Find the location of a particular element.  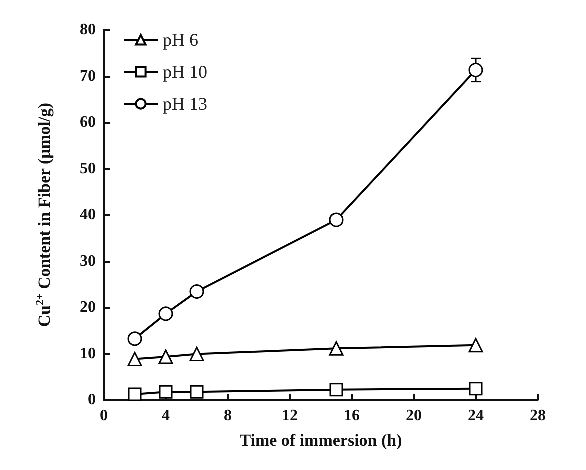

x-tick-label: 8 is located at coordinates (228, 416).